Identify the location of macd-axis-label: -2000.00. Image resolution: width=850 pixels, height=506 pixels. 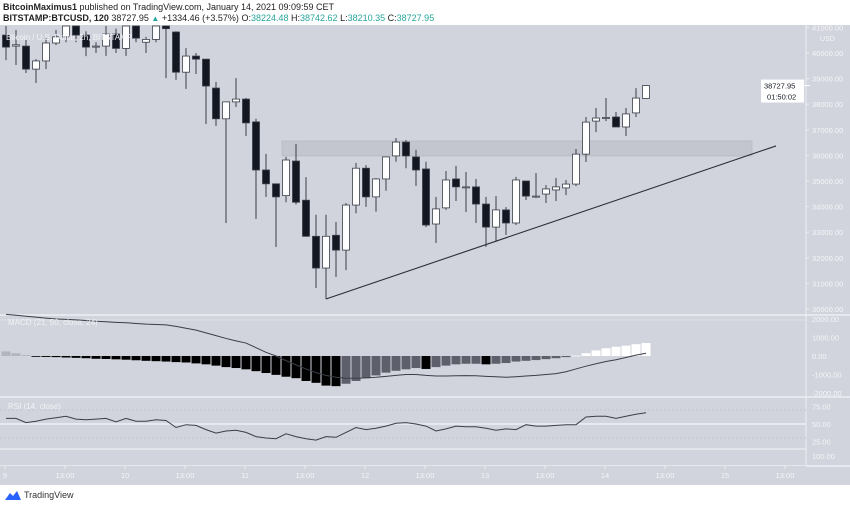
(827, 393).